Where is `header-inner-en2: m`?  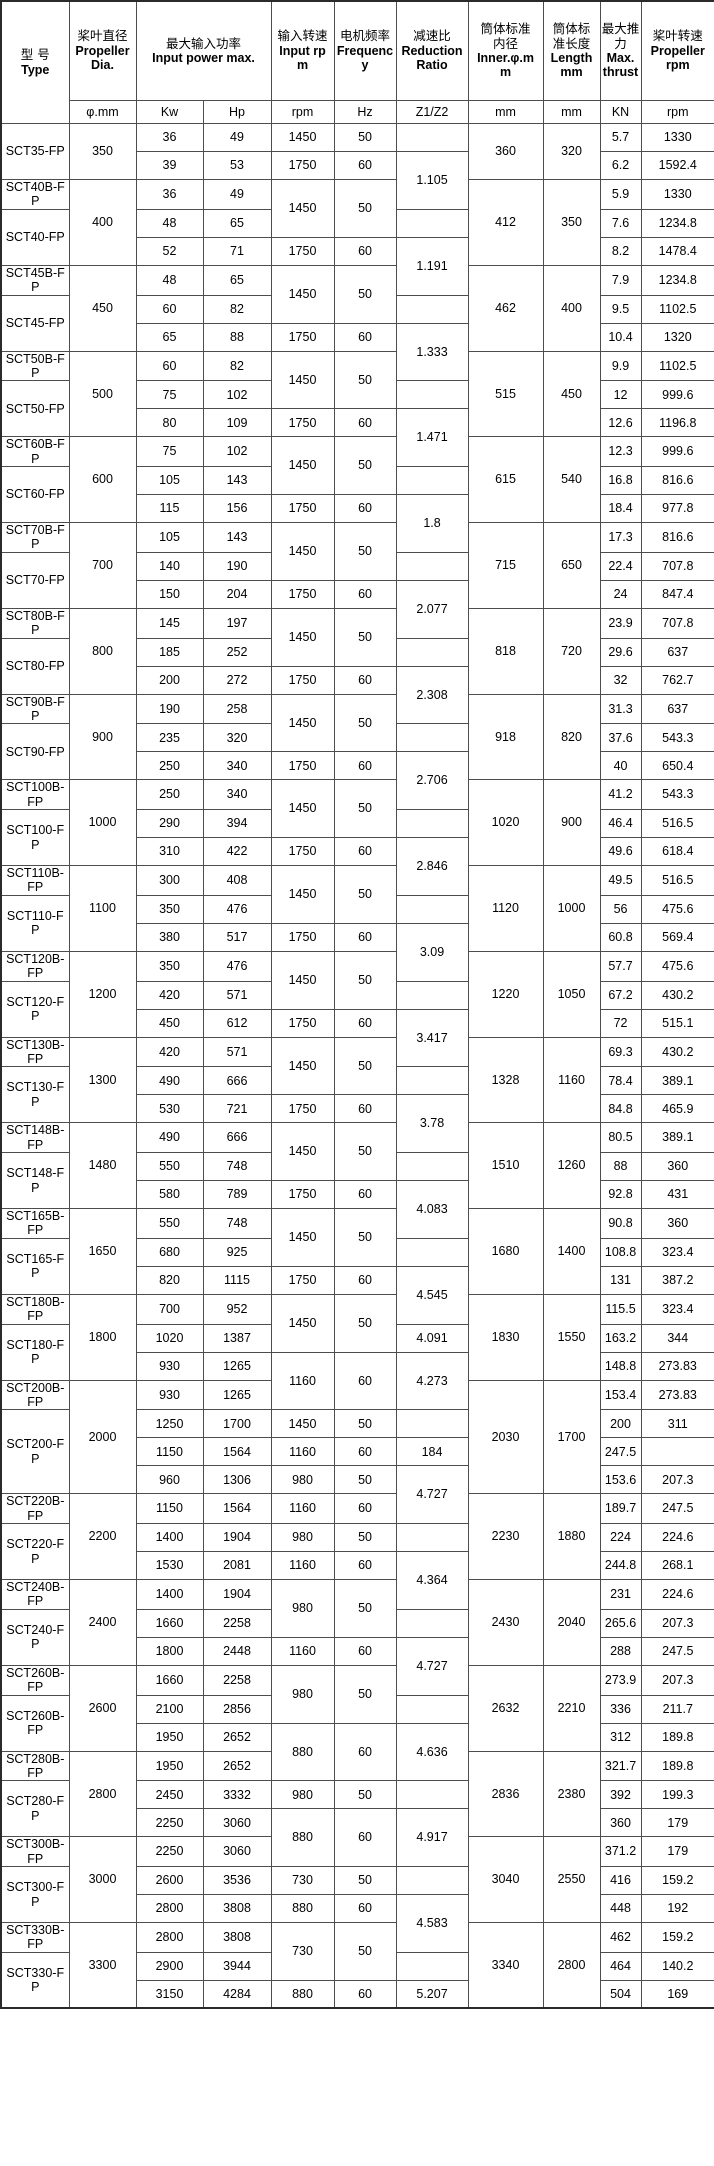
header-inner-en2: m is located at coordinates (505, 72).